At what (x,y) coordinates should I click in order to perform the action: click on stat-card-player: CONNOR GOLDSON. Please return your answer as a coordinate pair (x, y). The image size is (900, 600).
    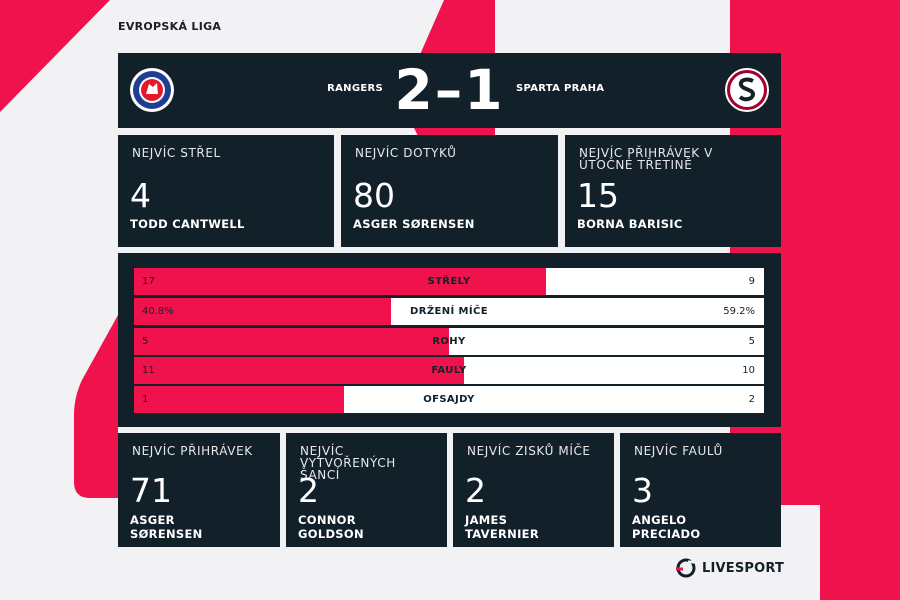
    Looking at the image, I should click on (331, 527).